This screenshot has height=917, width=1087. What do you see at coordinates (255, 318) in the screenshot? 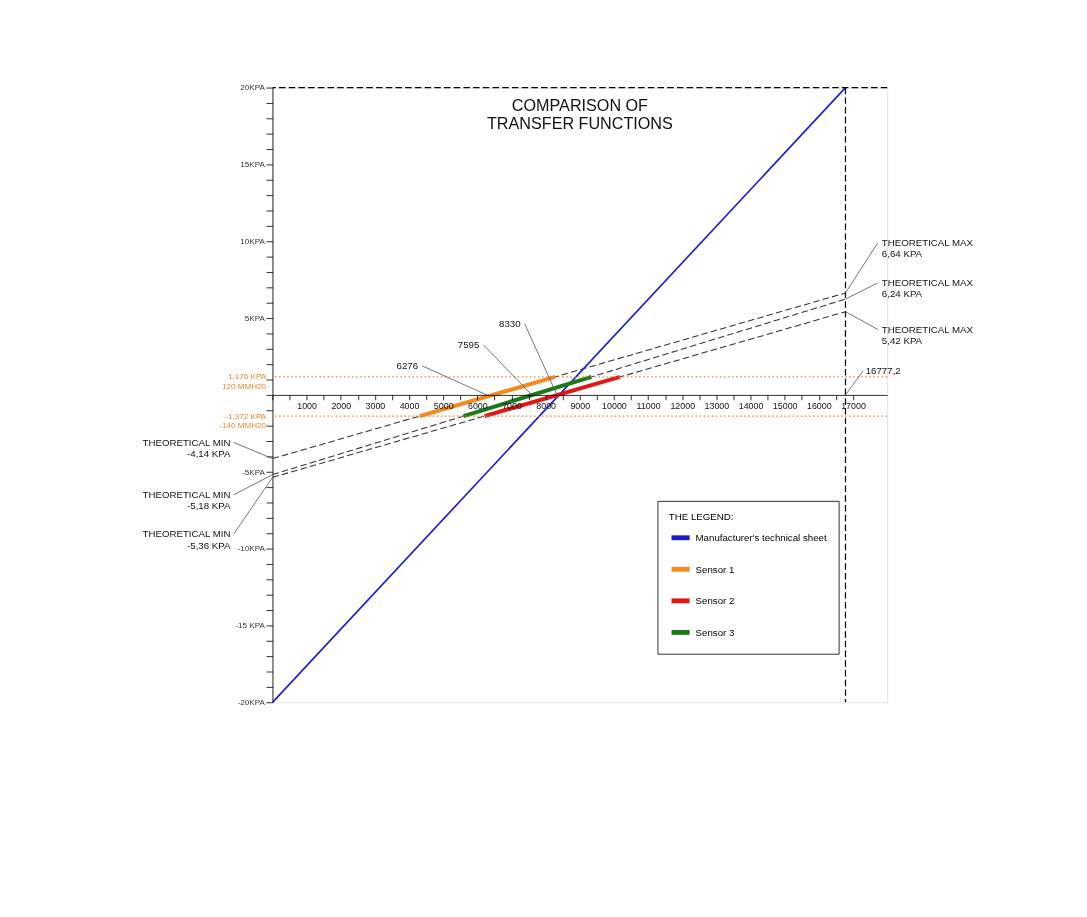
I see `y-tick-label: 5KPA` at bounding box center [255, 318].